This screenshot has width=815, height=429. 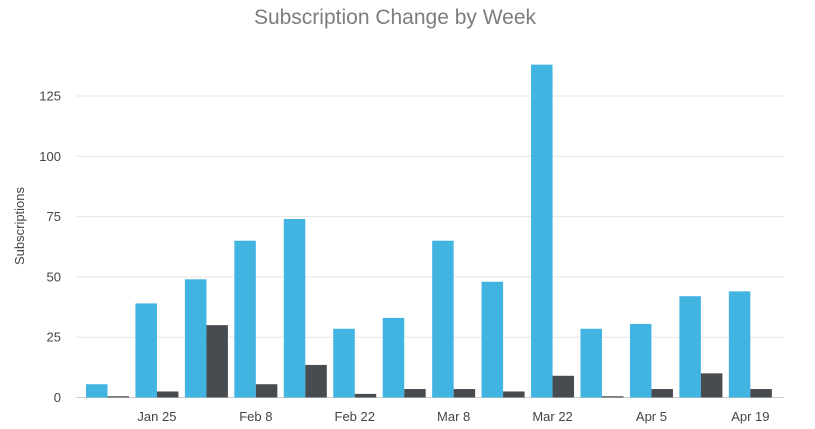 What do you see at coordinates (54, 216) in the screenshot?
I see `y-tick-label: 75` at bounding box center [54, 216].